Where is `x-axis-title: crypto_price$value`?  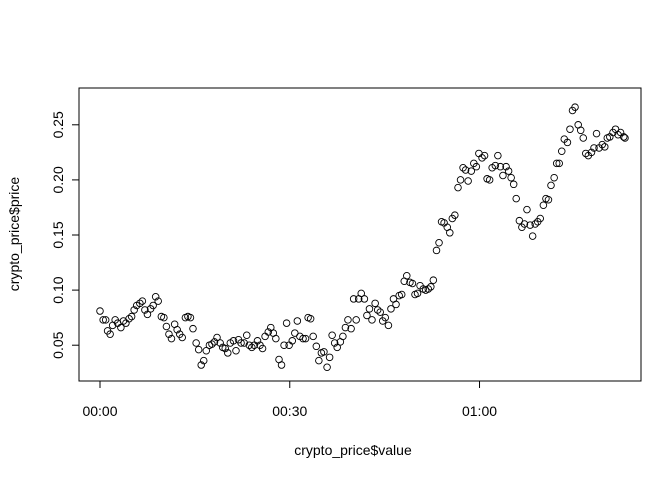
x-axis-title: crypto_price$value is located at coordinates (353, 450).